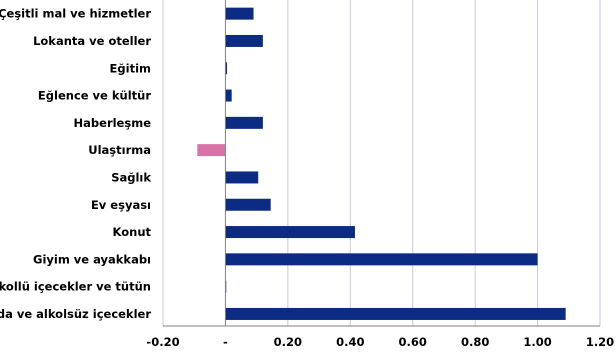 The image size is (616, 356). I want to click on bar-gida-ve-alkolsuz-icecekler, so click(395, 313).